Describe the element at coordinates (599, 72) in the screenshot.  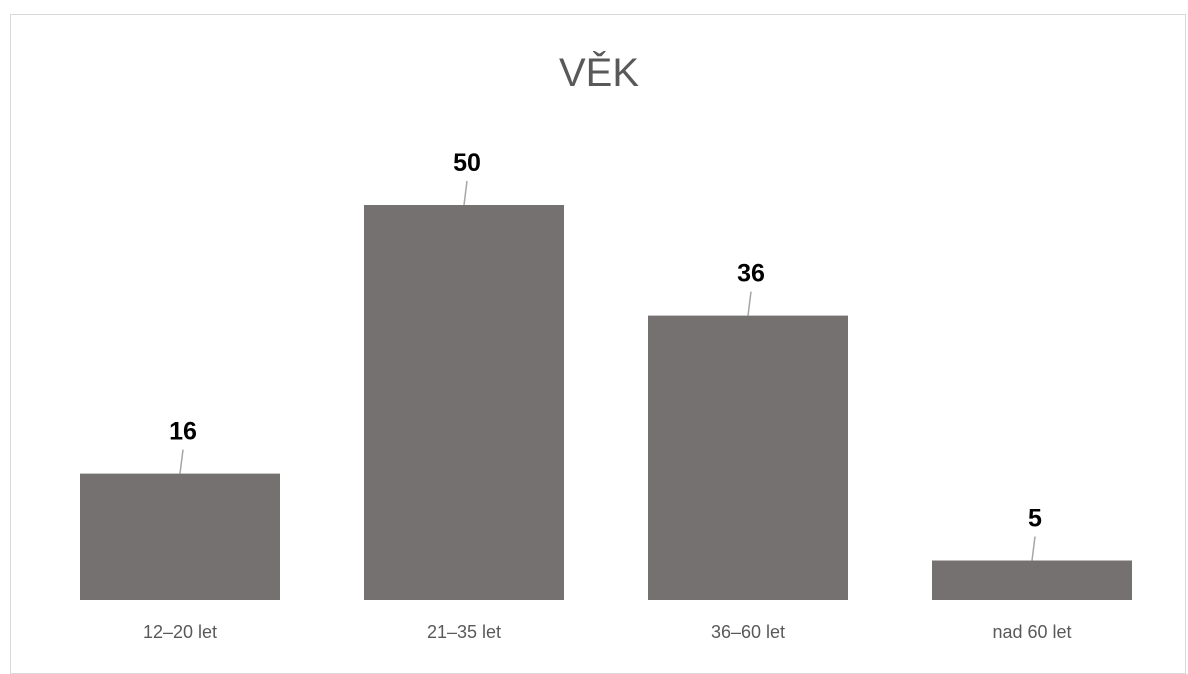
I see `chart-title: VĚK` at that location.